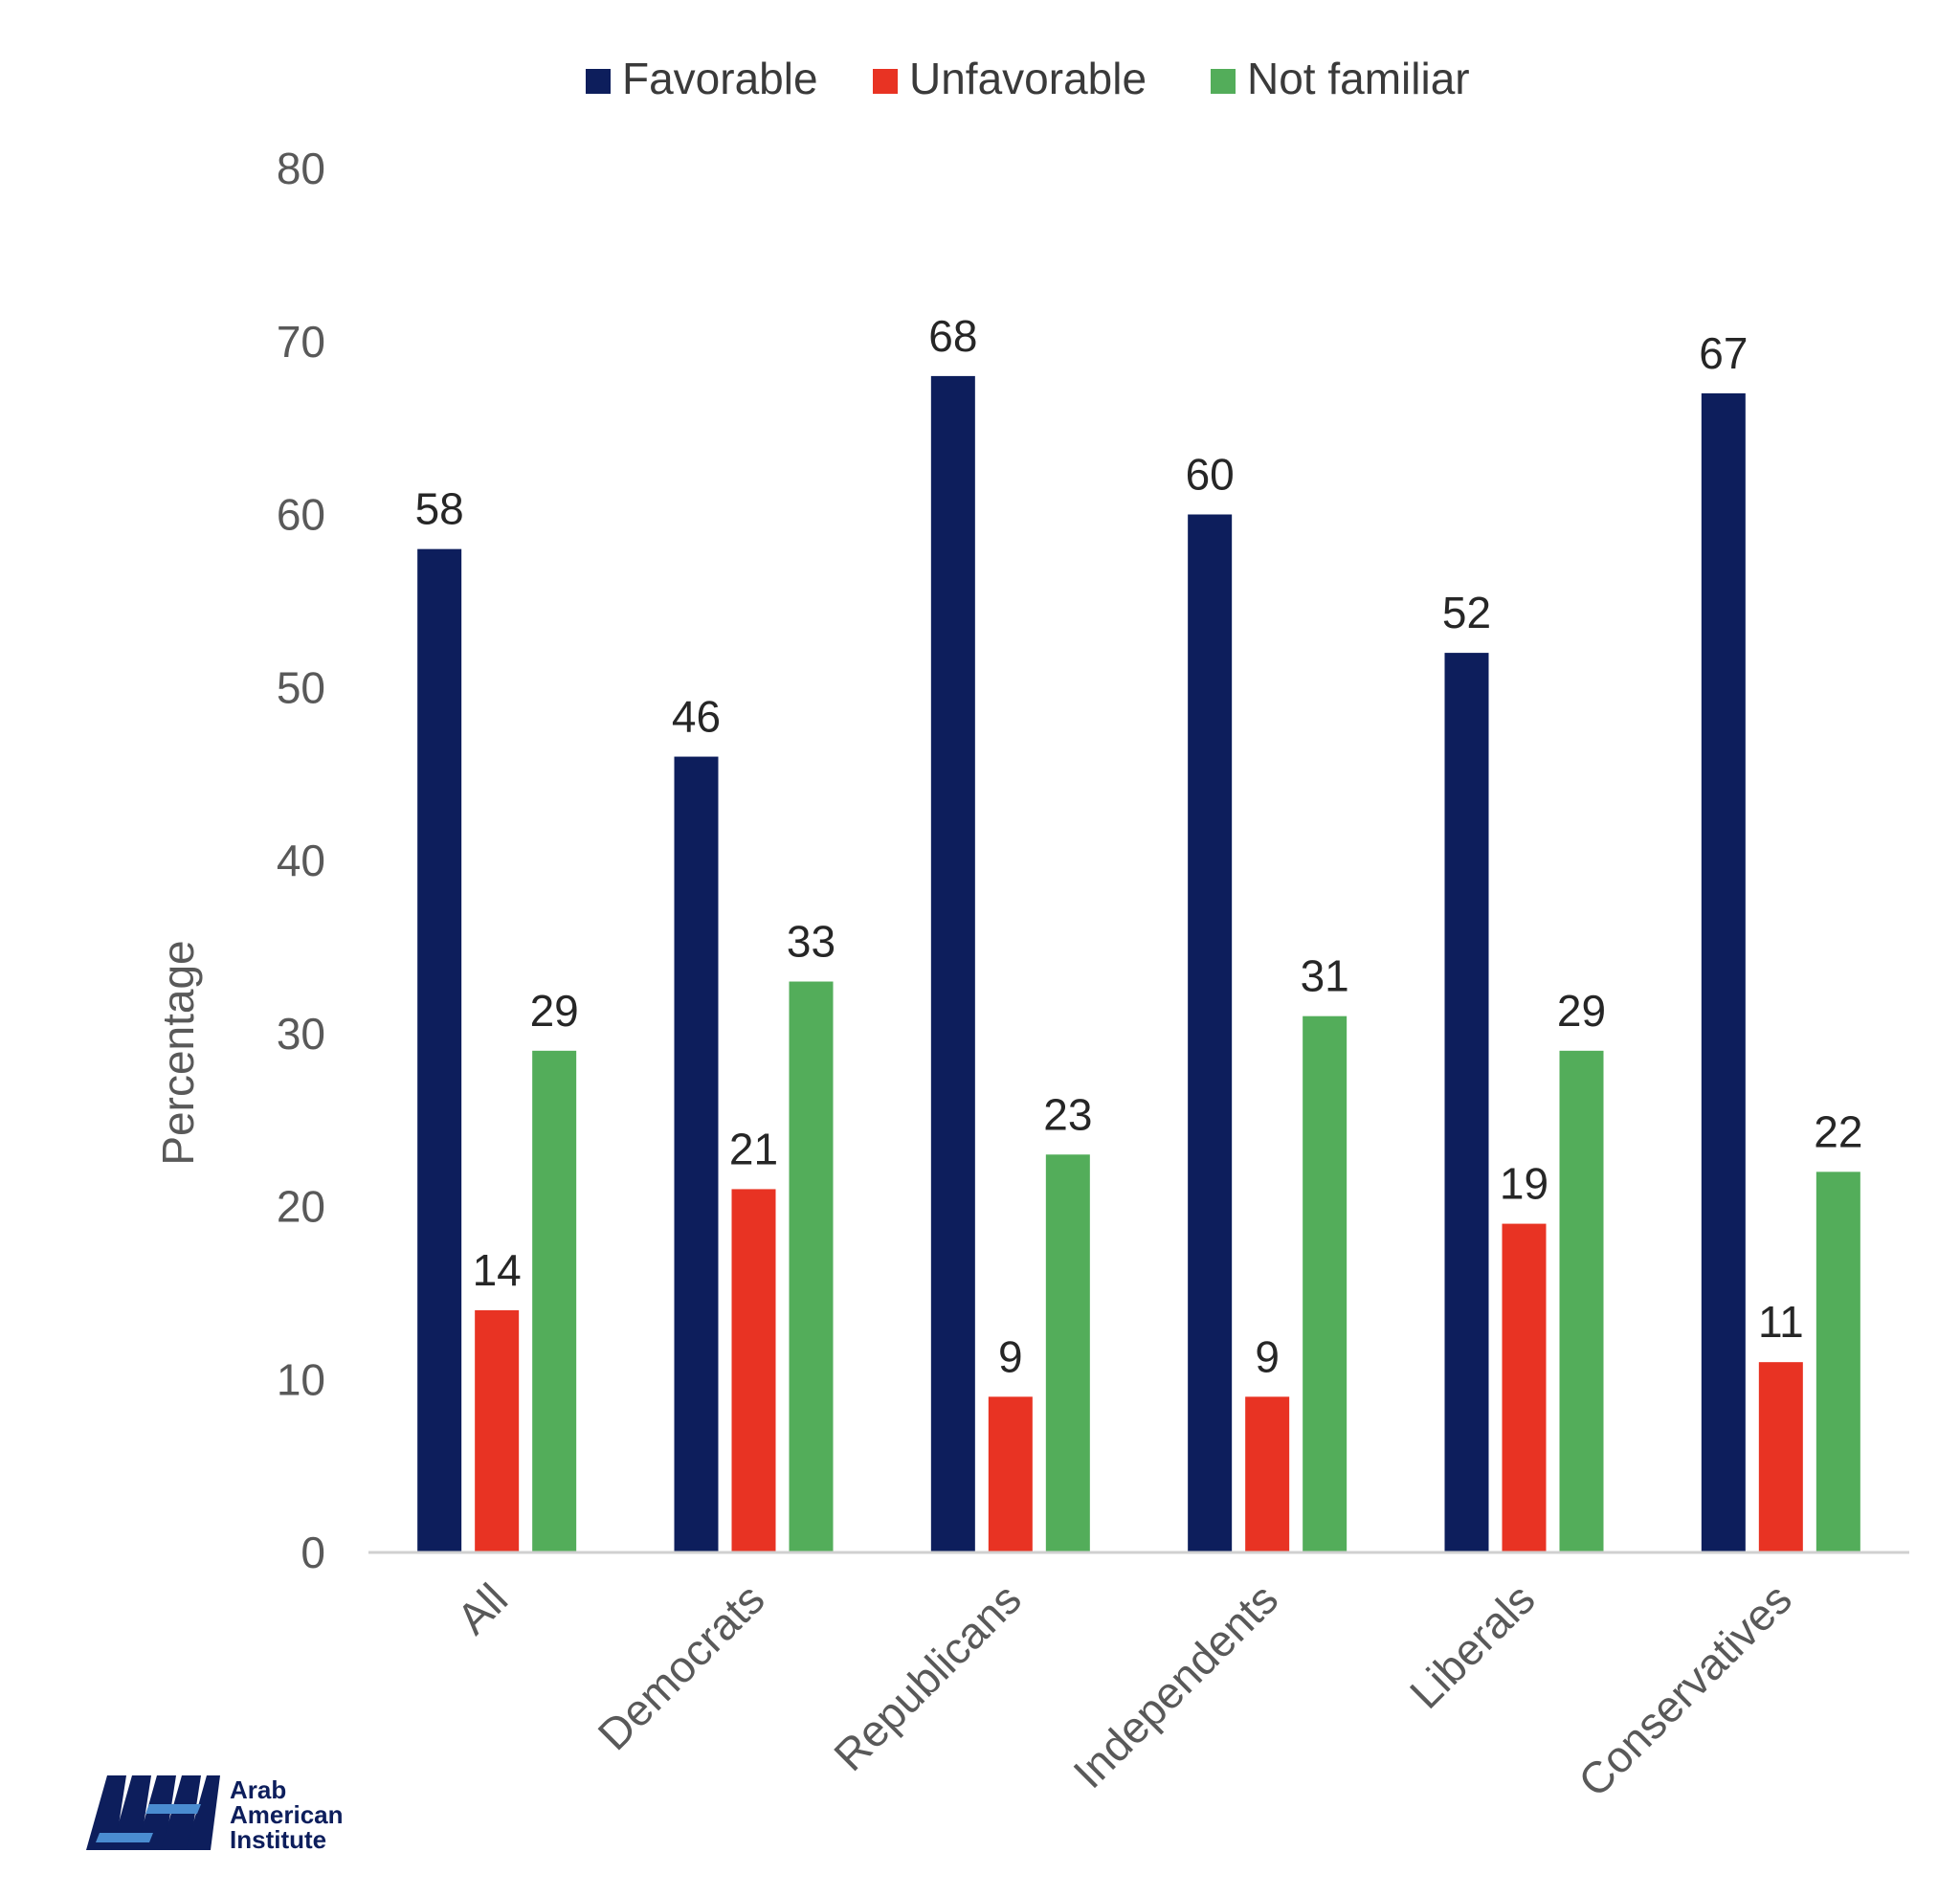 The width and height of the screenshot is (1960, 1897). I want to click on y-tick-label: 10, so click(301, 1379).